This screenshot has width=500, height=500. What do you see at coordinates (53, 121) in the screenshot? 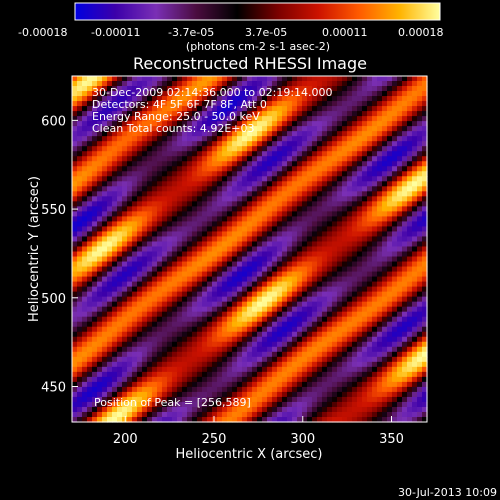
I see `y-tick-label: 600` at bounding box center [53, 121].